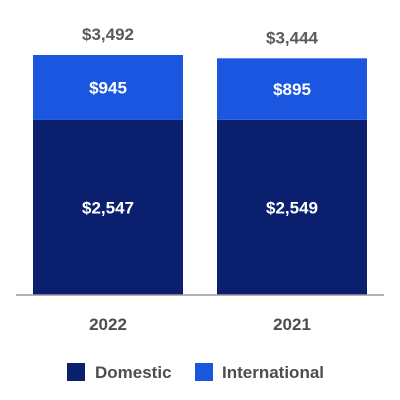 This screenshot has width=400, height=400. I want to click on total-label-2022: $3,492, so click(108, 34).